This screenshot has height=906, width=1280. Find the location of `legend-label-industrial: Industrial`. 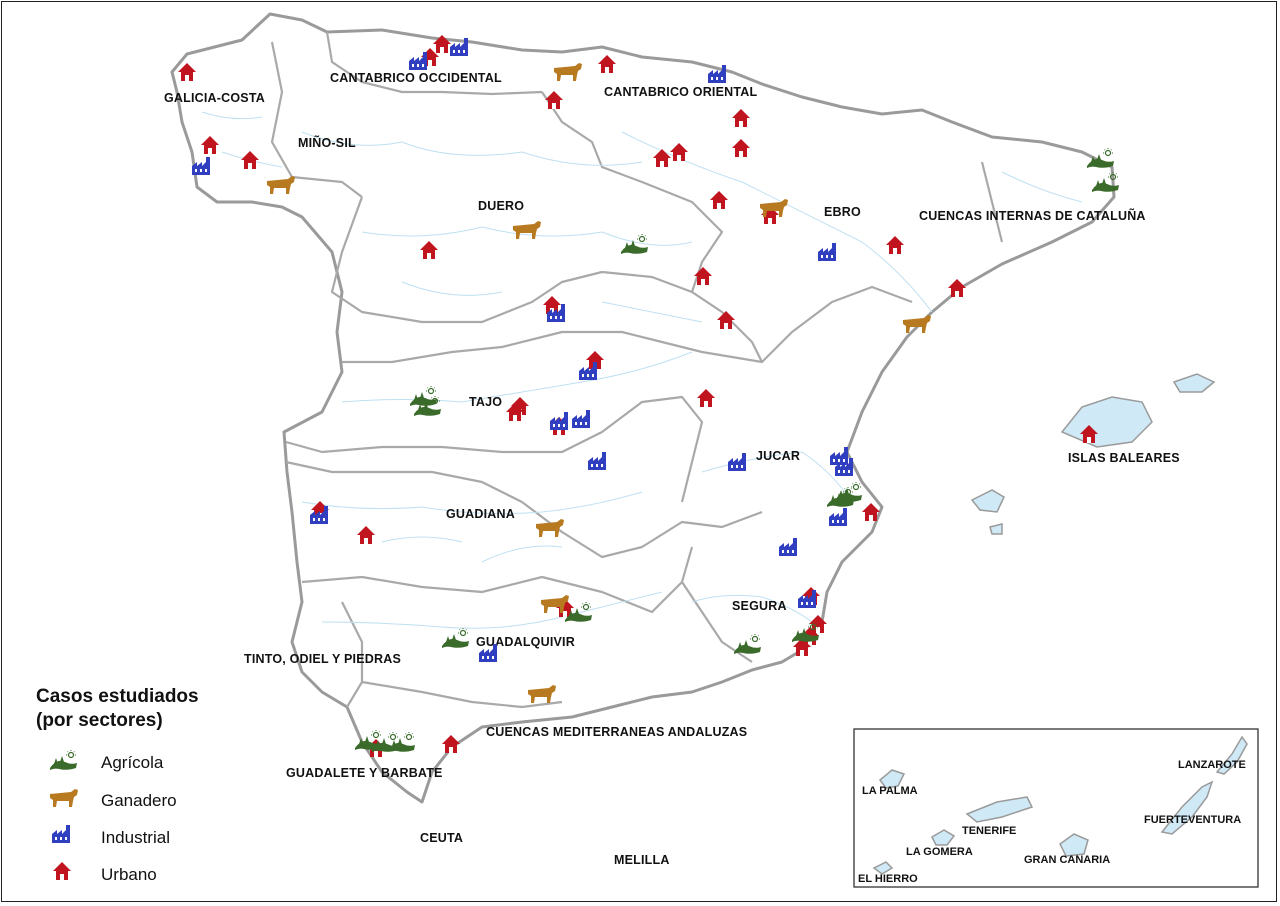

legend-label-industrial: Industrial is located at coordinates (135, 837).